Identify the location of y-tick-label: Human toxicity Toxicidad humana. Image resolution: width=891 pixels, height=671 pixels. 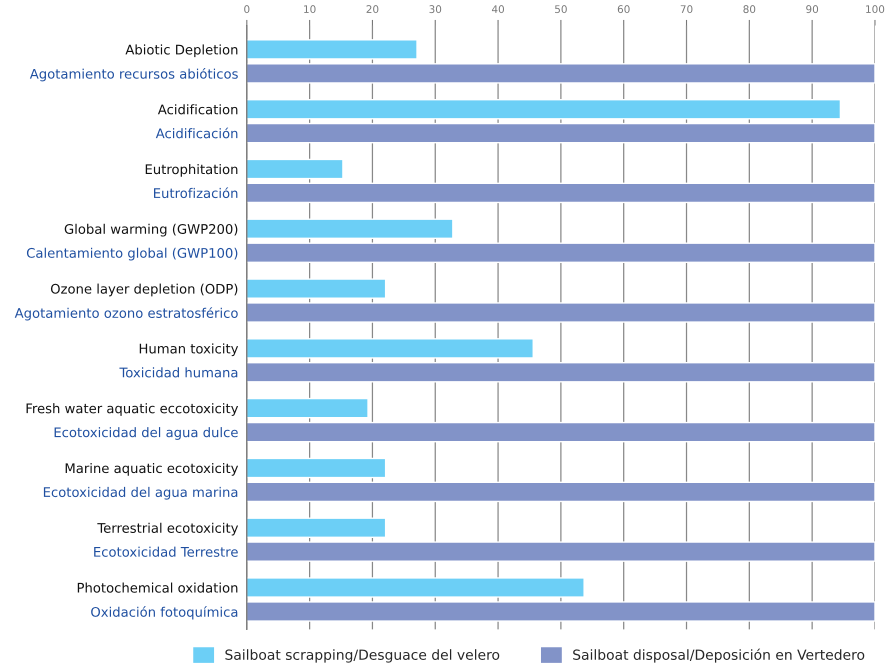
(178, 360).